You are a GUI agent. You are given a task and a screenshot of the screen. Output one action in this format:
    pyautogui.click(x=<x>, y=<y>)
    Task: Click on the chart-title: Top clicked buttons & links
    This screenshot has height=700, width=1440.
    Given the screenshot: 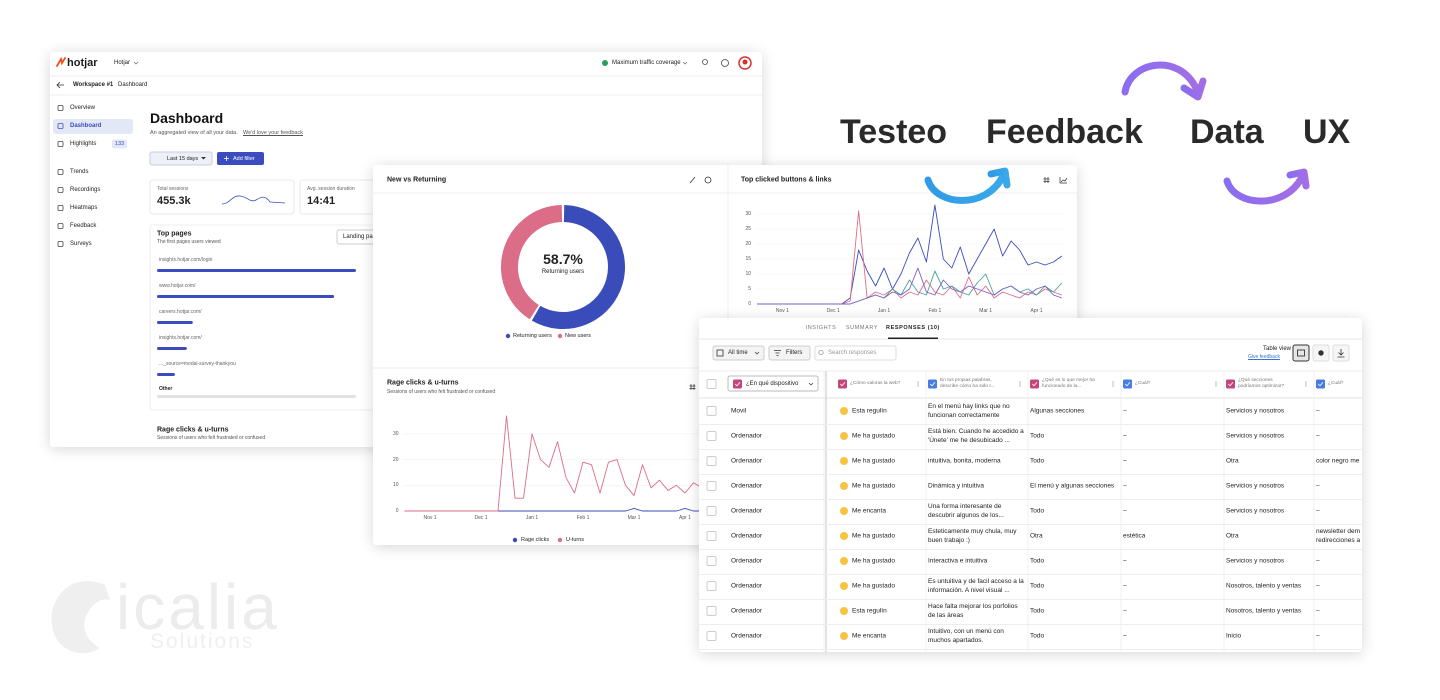 What is the action you would take?
    pyautogui.click(x=786, y=180)
    